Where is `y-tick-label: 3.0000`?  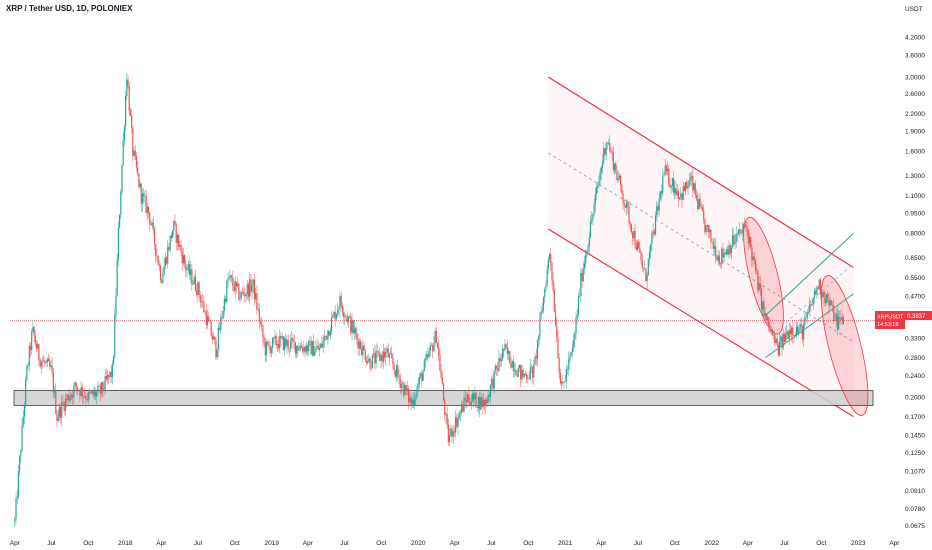
y-tick-label: 3.0000 is located at coordinates (915, 77).